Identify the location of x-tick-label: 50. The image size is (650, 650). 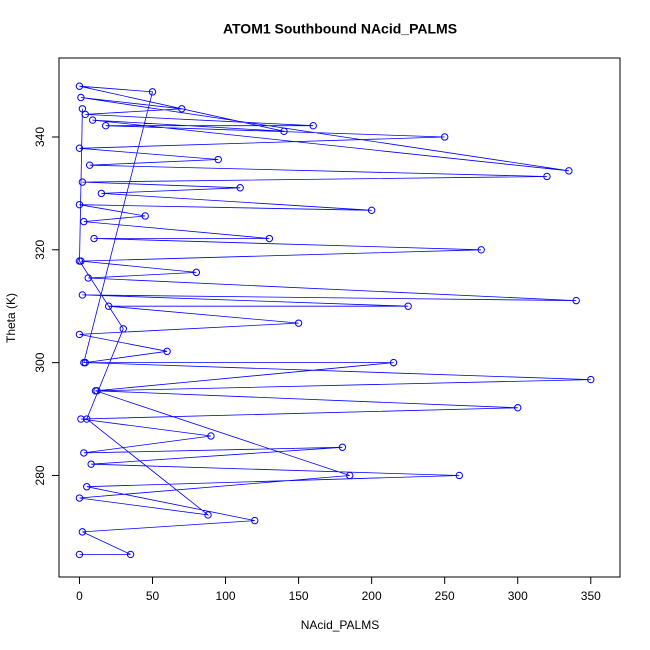
(153, 596).